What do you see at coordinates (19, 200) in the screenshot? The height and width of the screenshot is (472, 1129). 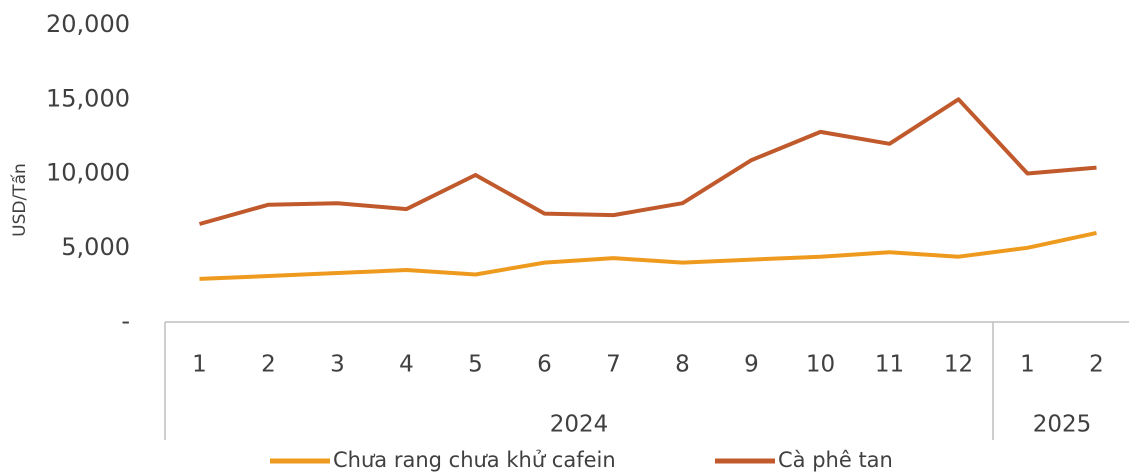 I see `y-axis-label: USD/Tấn` at bounding box center [19, 200].